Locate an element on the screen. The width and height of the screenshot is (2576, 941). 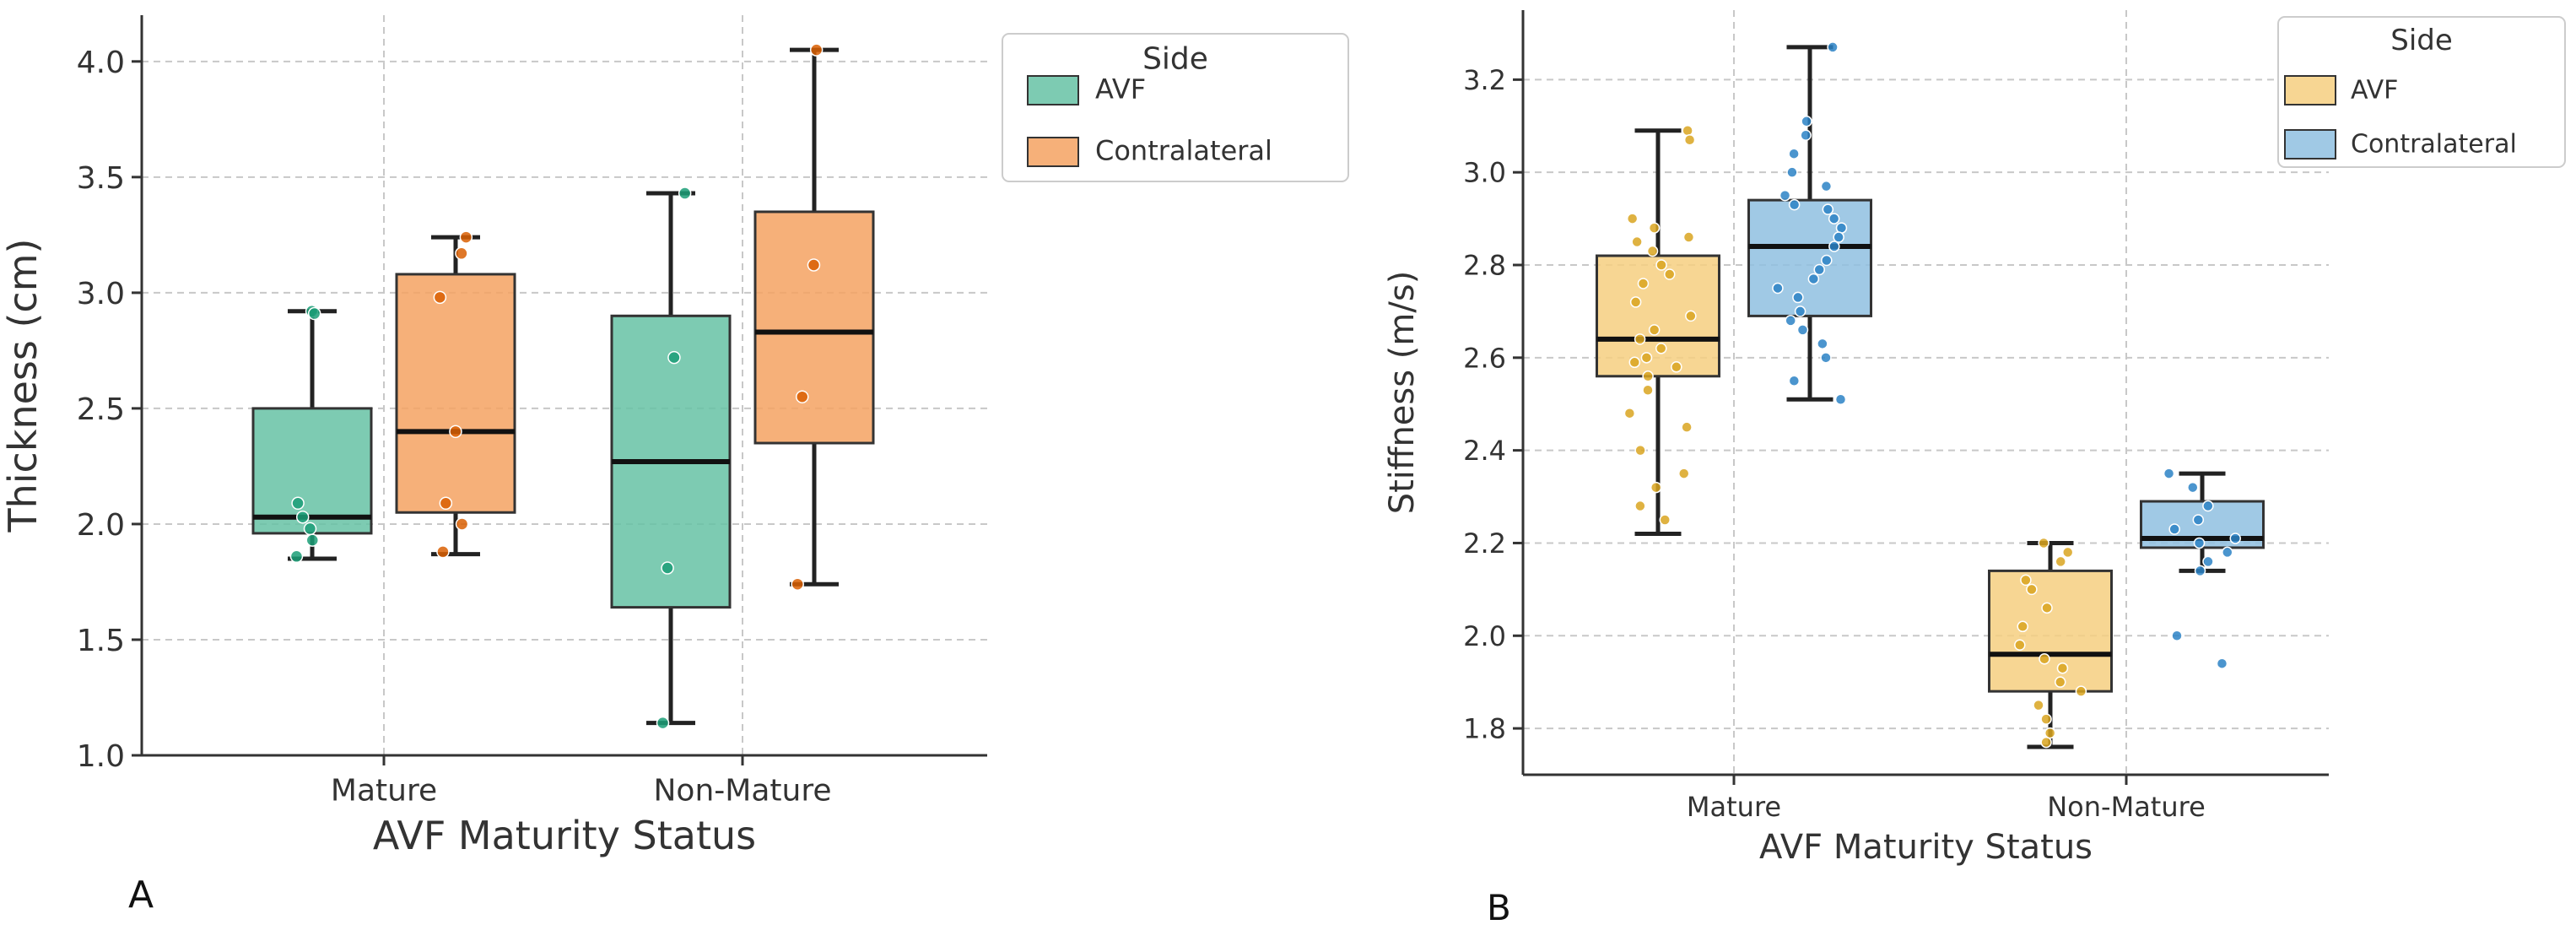
box-avf-non-mature is located at coordinates (2050, 643).